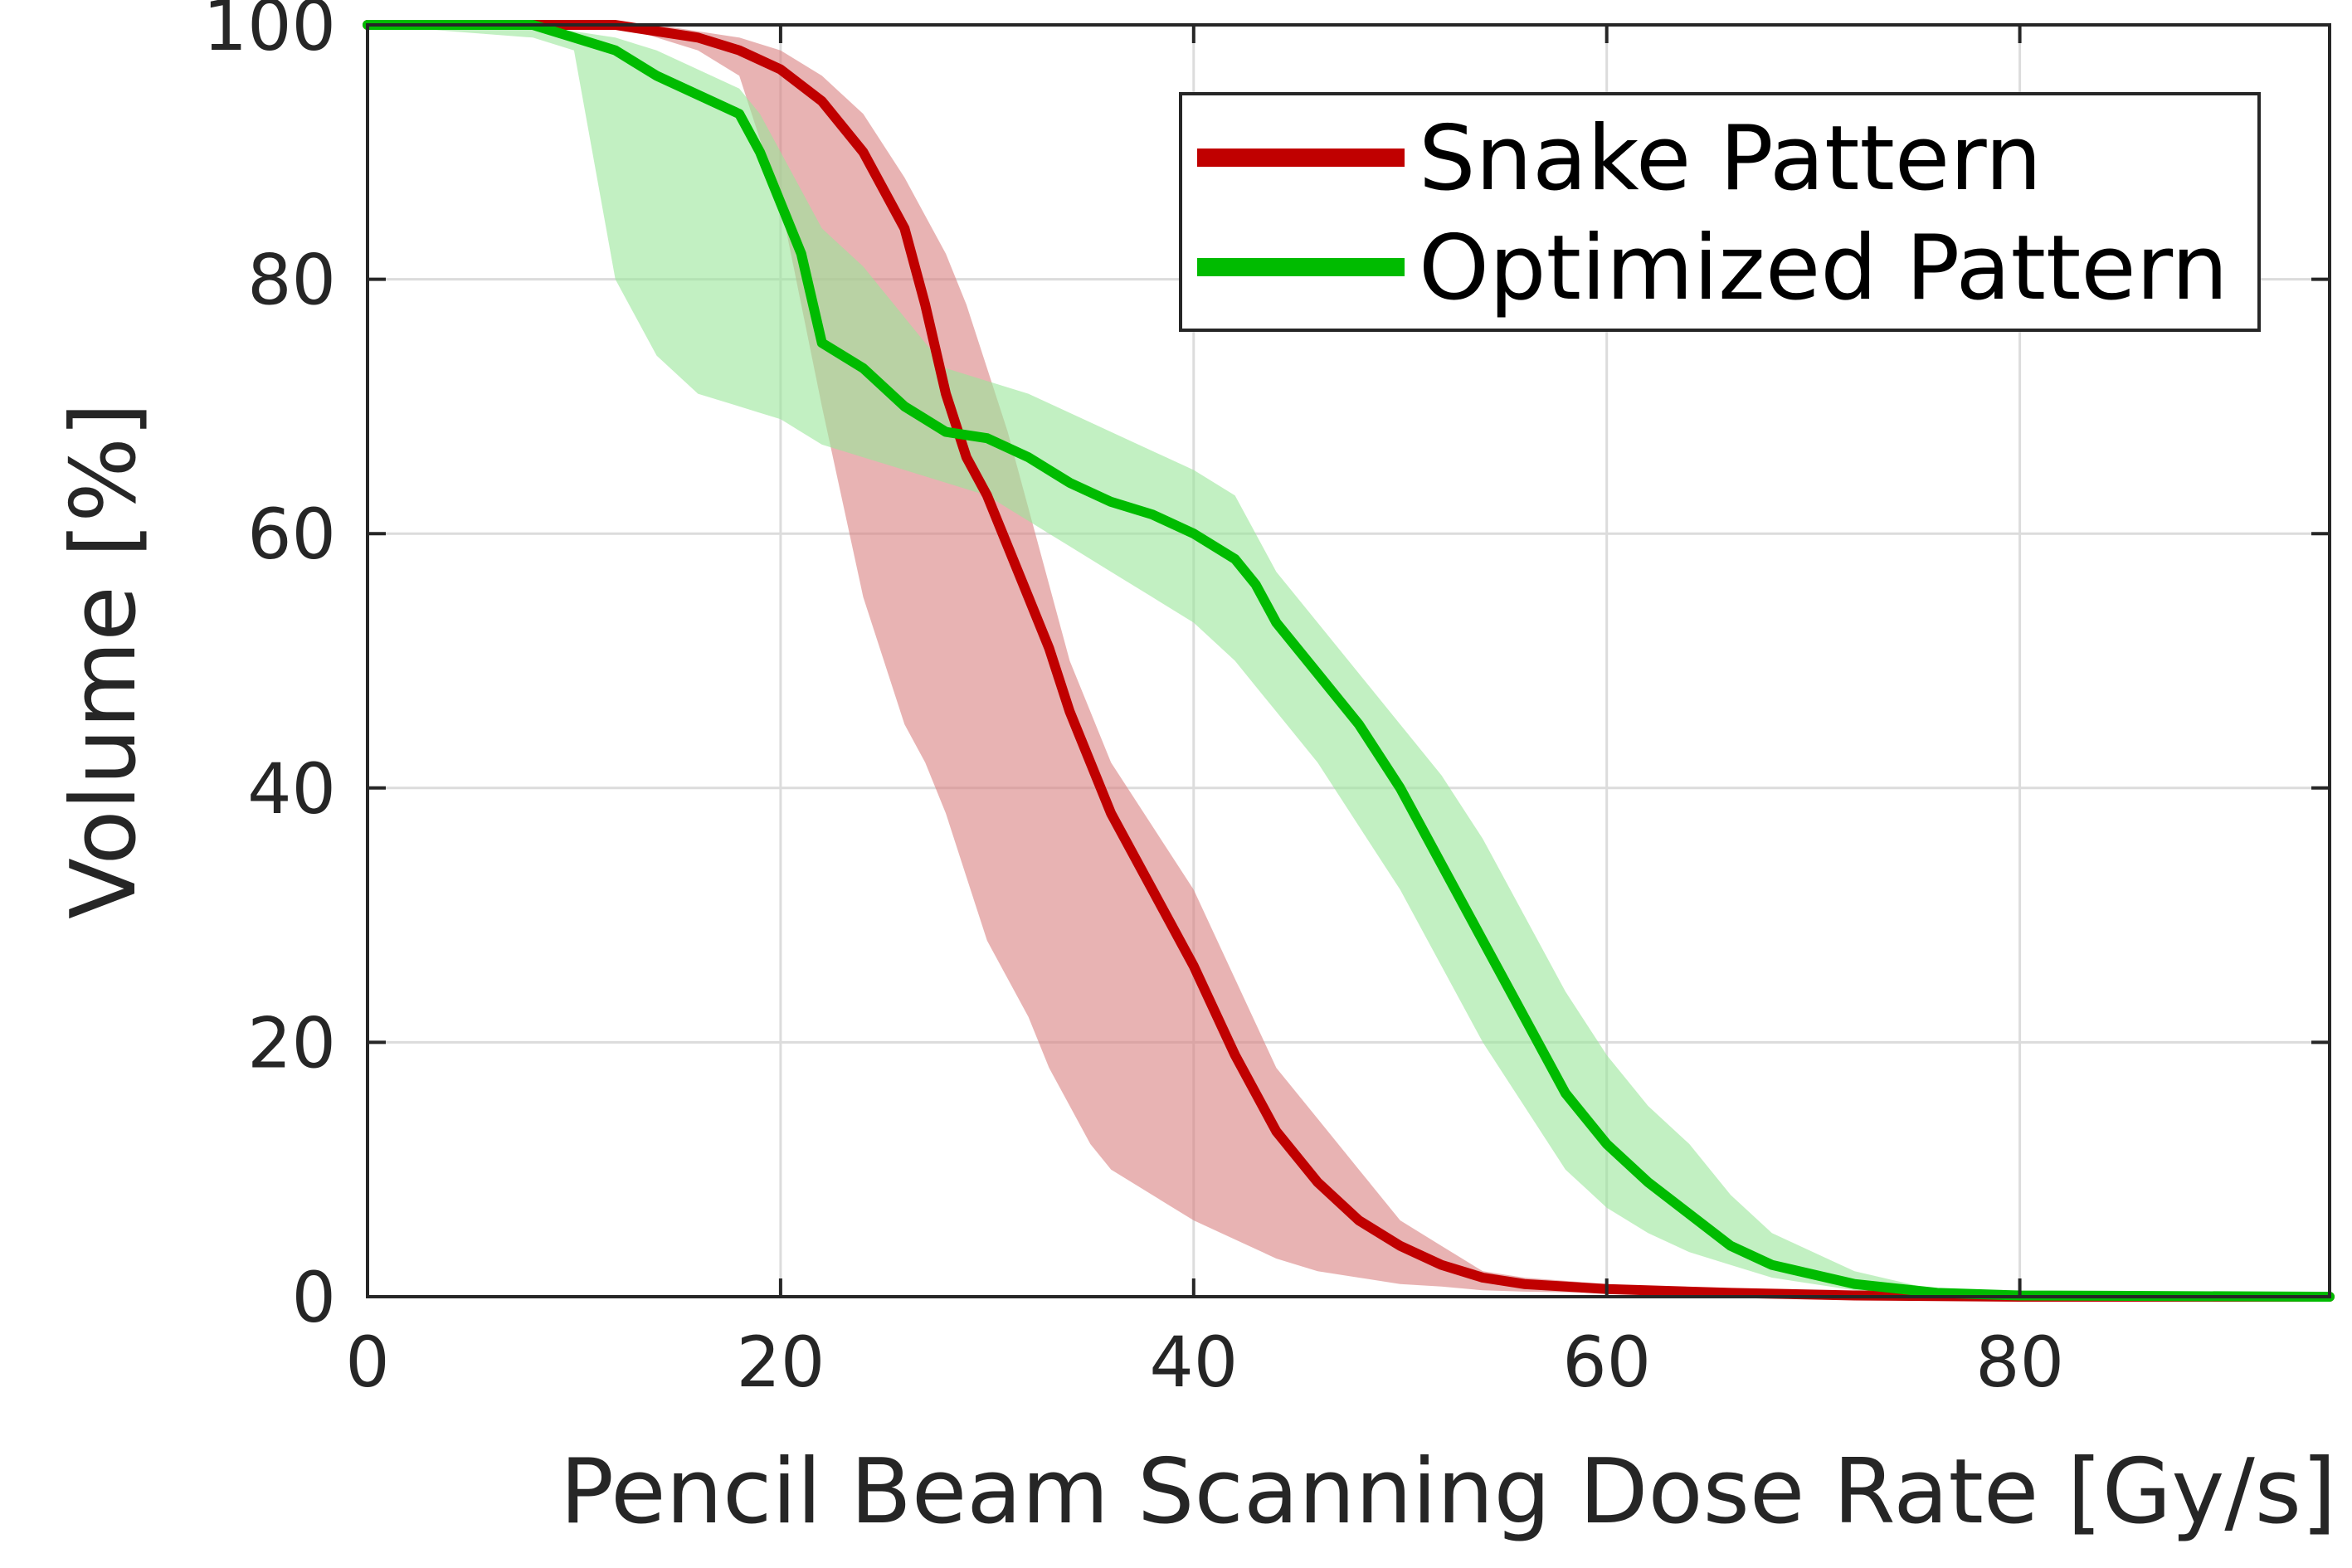 This screenshot has height=1568, width=2352. What do you see at coordinates (291, 280) in the screenshot?
I see `y-tick-label: 80` at bounding box center [291, 280].